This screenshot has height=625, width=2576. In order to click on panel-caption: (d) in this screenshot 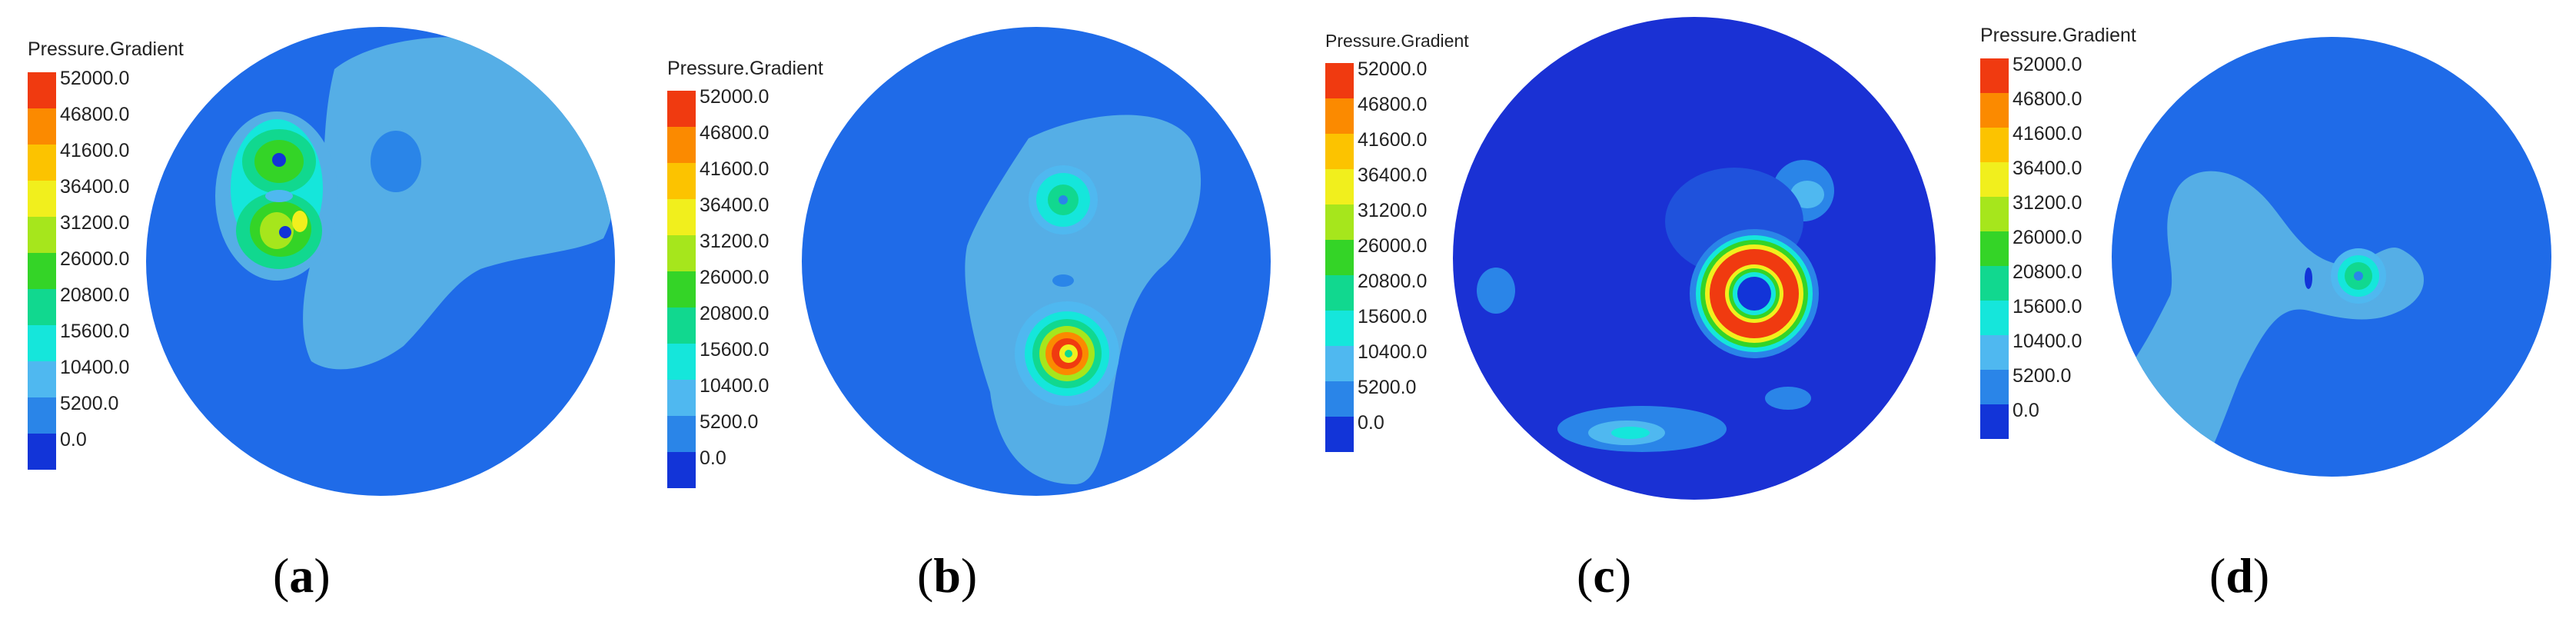, I will do `click(2239, 575)`.